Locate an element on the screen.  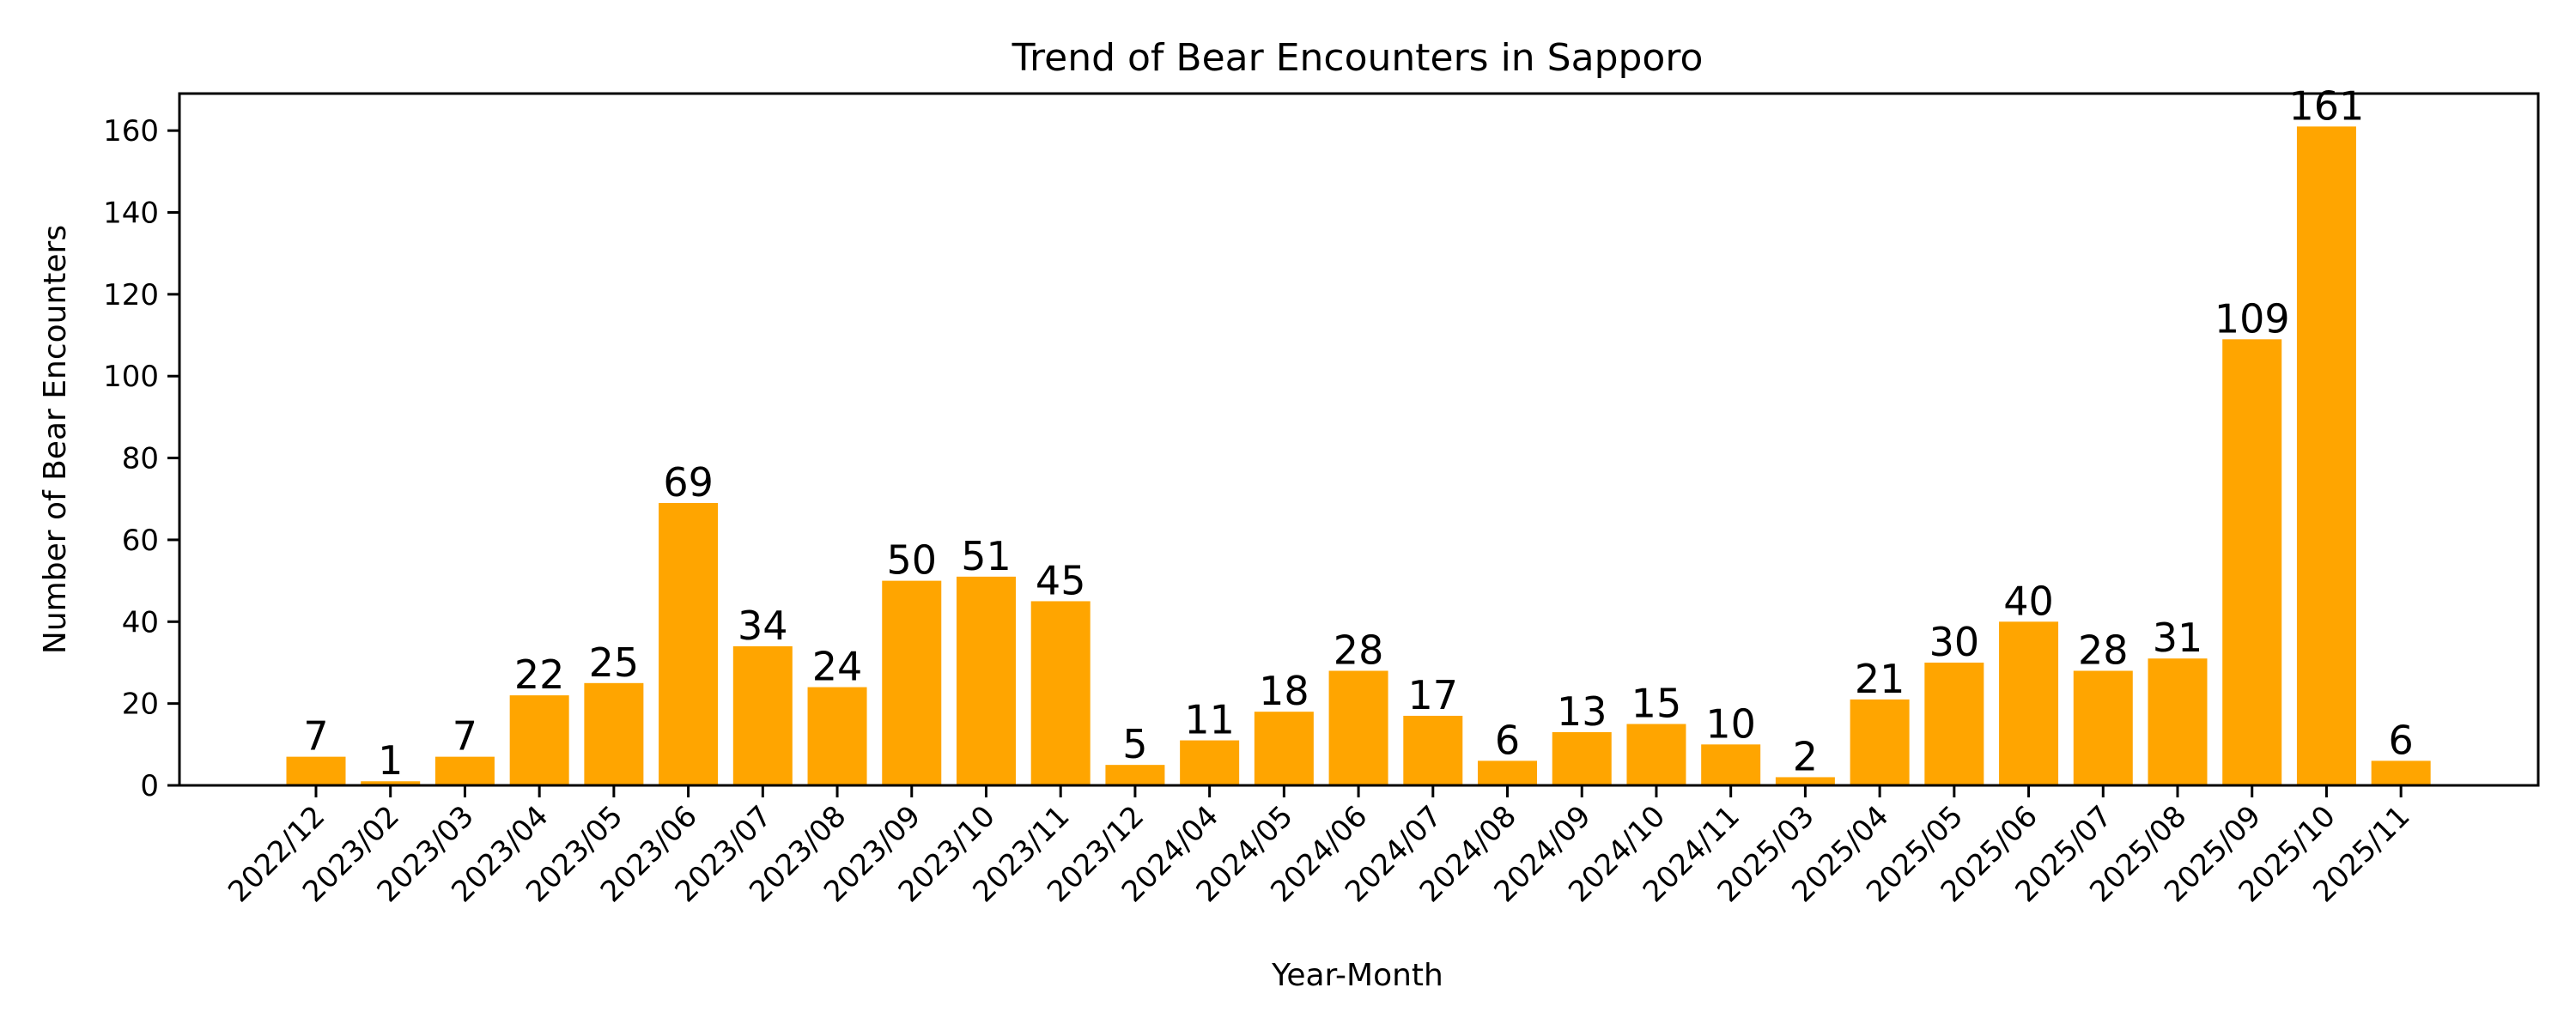
bar-value-label: 10 is located at coordinates (1730, 723).